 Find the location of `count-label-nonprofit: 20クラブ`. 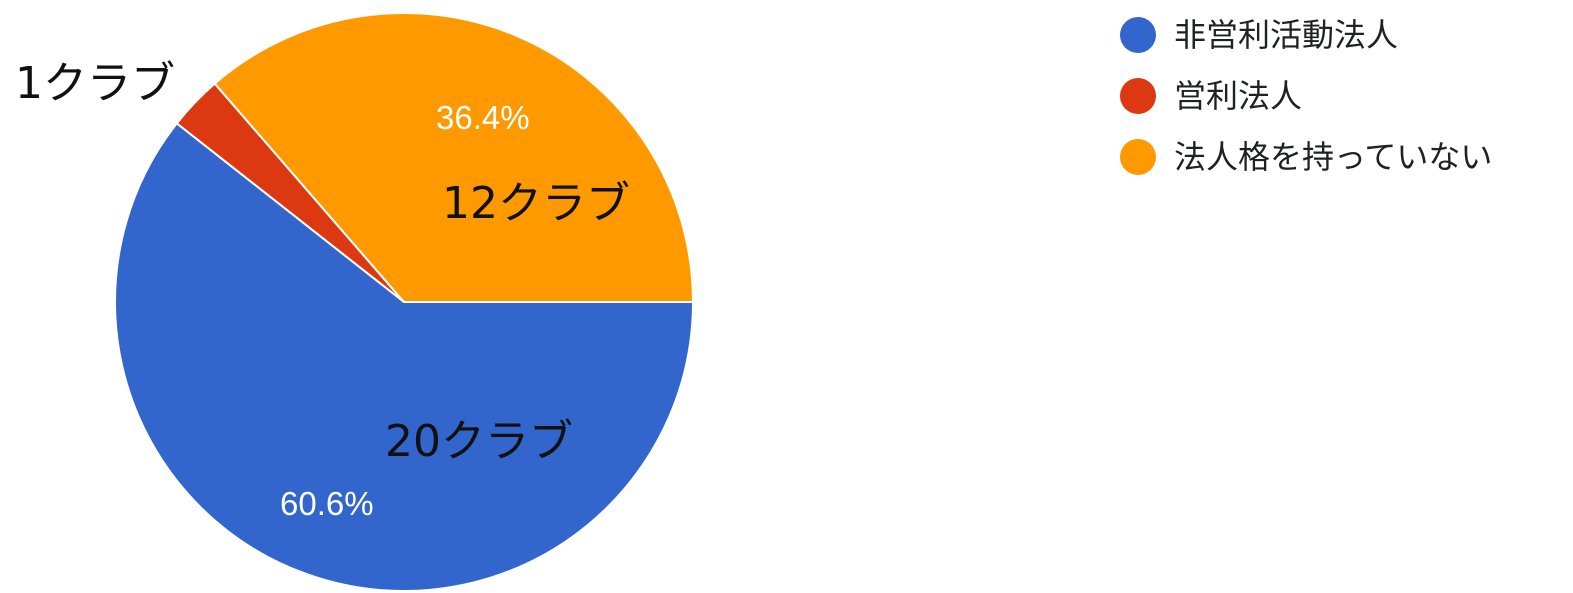

count-label-nonprofit: 20クラブ is located at coordinates (479, 441).